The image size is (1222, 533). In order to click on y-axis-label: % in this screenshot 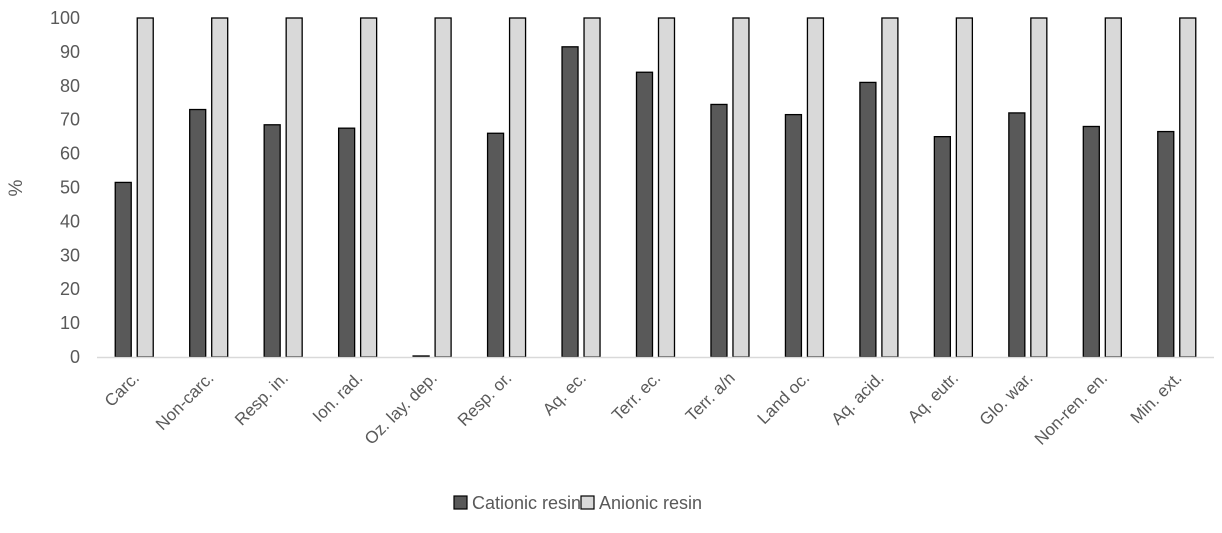, I will do `click(16, 187)`.